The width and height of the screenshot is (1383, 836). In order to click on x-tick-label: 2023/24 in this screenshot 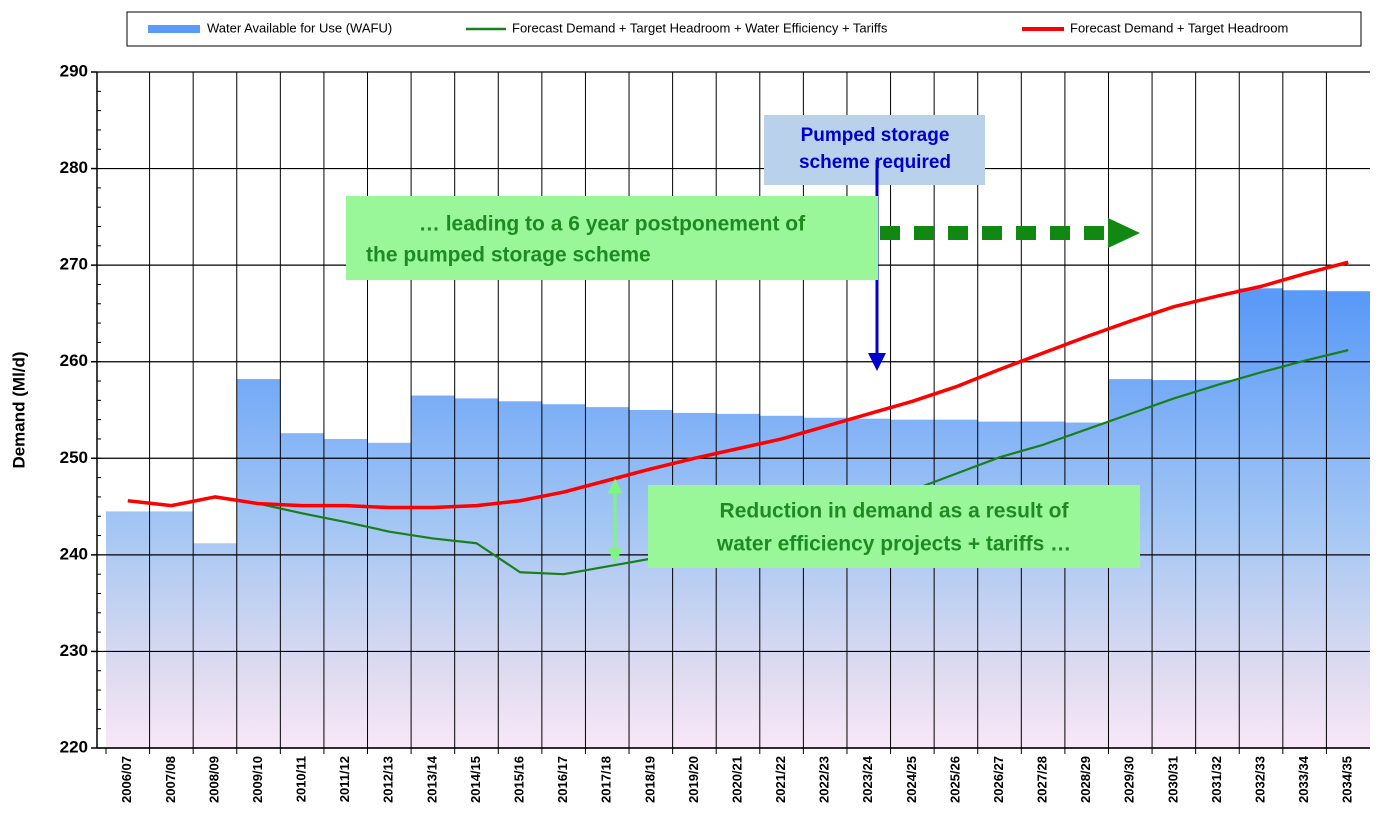, I will do `click(867, 779)`.